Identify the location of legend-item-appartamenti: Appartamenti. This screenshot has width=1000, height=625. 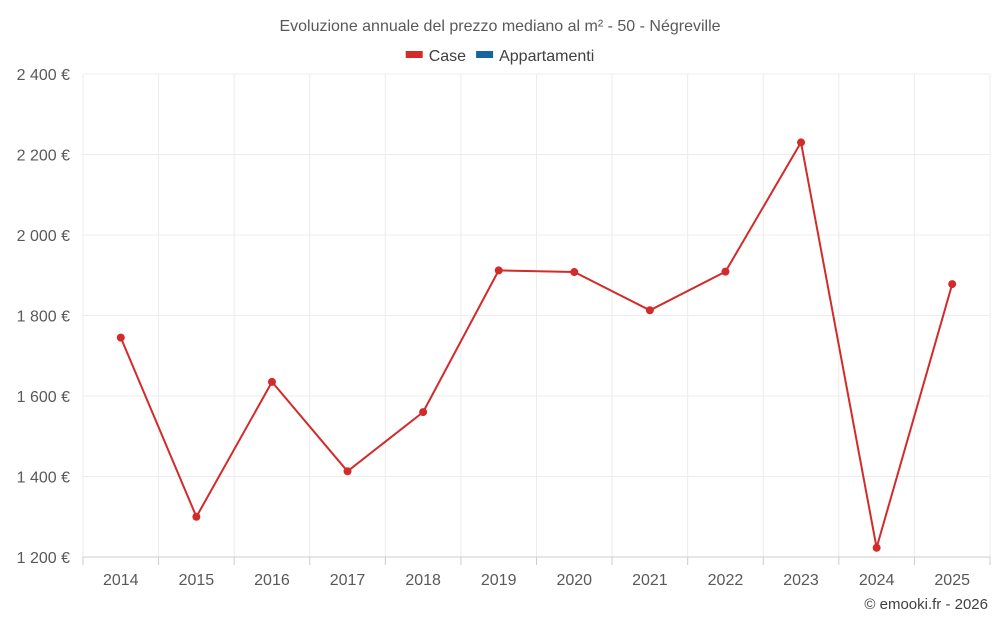
(535, 56).